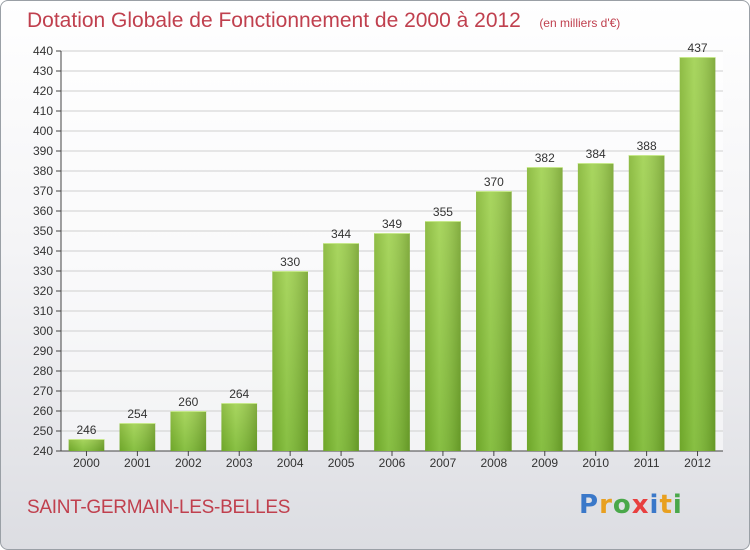 Image resolution: width=750 pixels, height=550 pixels. I want to click on commune-name: SAINT-GERMAIN-LES-BELLES, so click(159, 507).